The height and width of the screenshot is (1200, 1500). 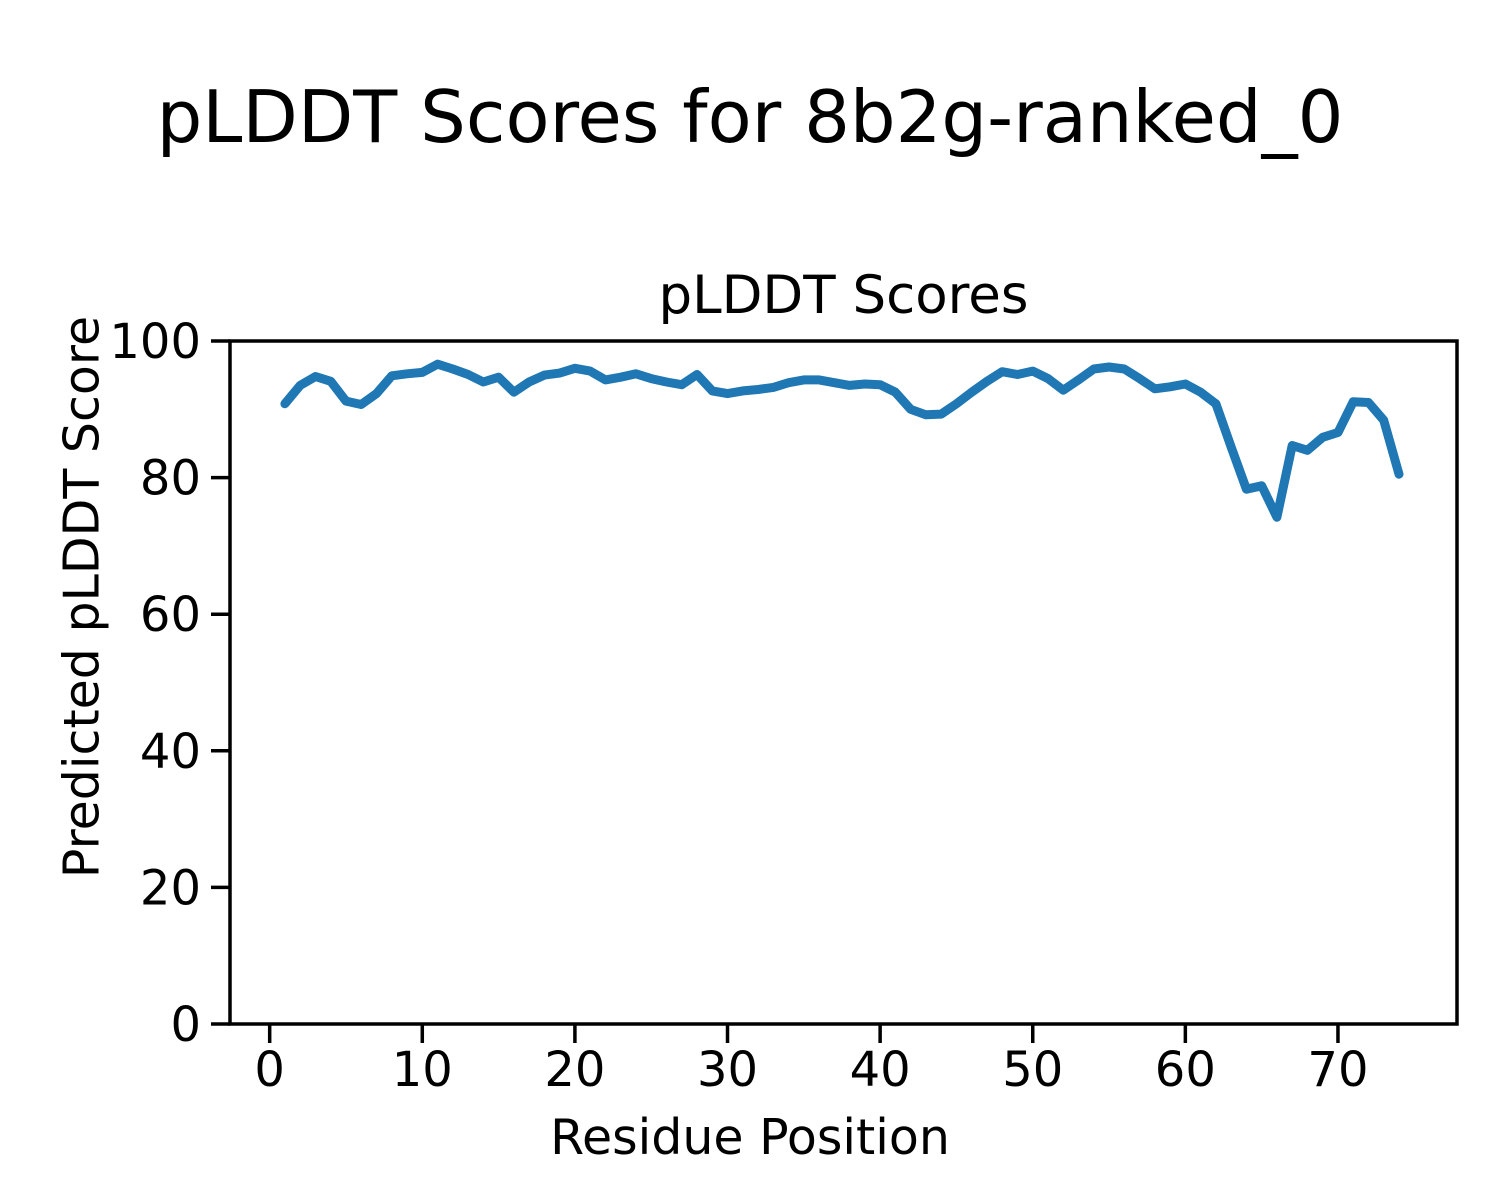 What do you see at coordinates (880, 1070) in the screenshot?
I see `x-tick-label: 40` at bounding box center [880, 1070].